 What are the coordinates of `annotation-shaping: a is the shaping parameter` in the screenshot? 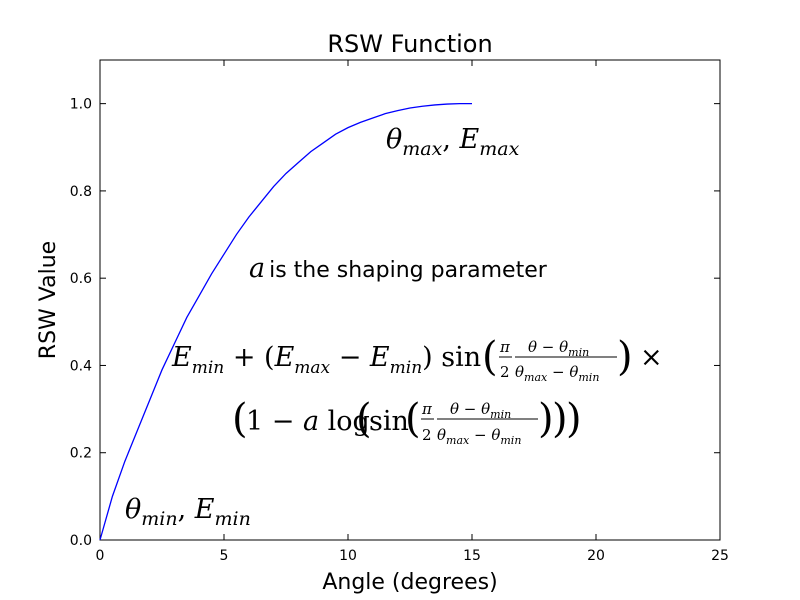 It's located at (398, 268).